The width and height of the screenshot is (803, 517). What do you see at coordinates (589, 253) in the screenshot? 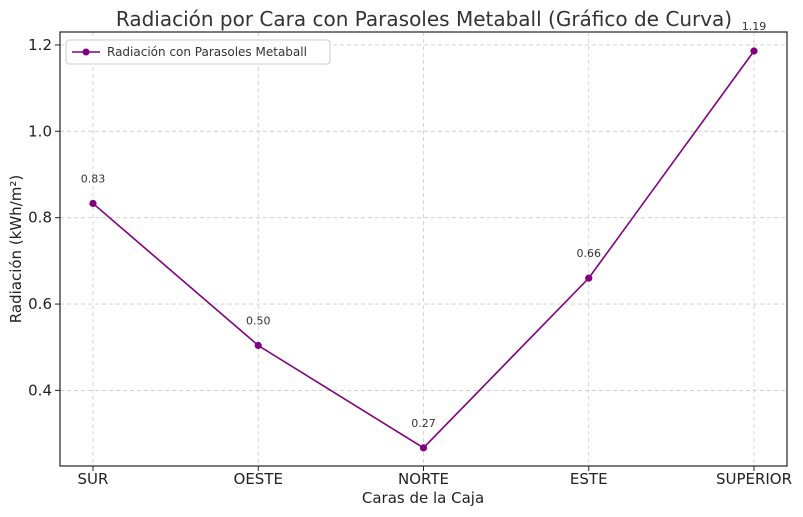
I see `data-label: 0.66` at bounding box center [589, 253].